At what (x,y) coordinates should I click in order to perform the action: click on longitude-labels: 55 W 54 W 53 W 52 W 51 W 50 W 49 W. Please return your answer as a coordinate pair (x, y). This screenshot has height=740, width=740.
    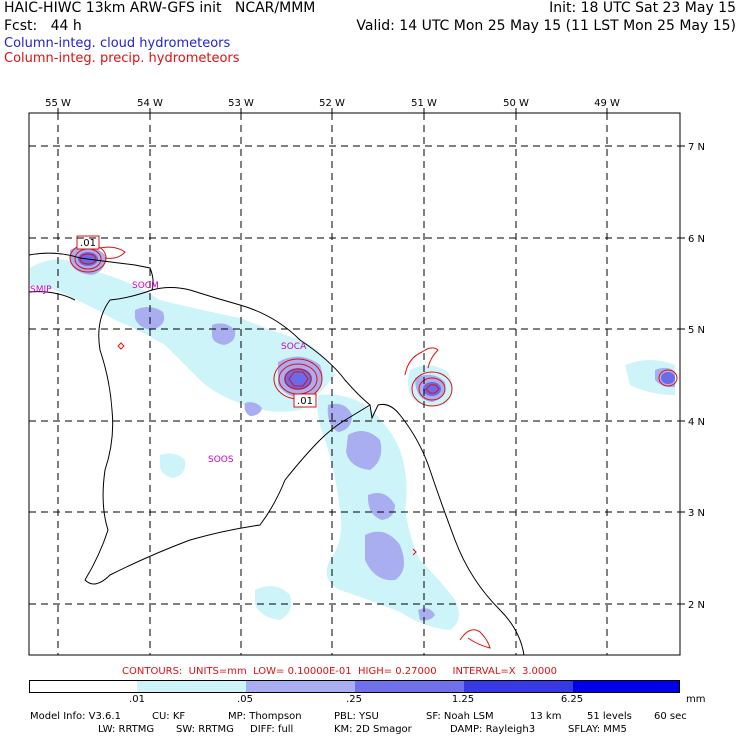
    Looking at the image, I should click on (332, 103).